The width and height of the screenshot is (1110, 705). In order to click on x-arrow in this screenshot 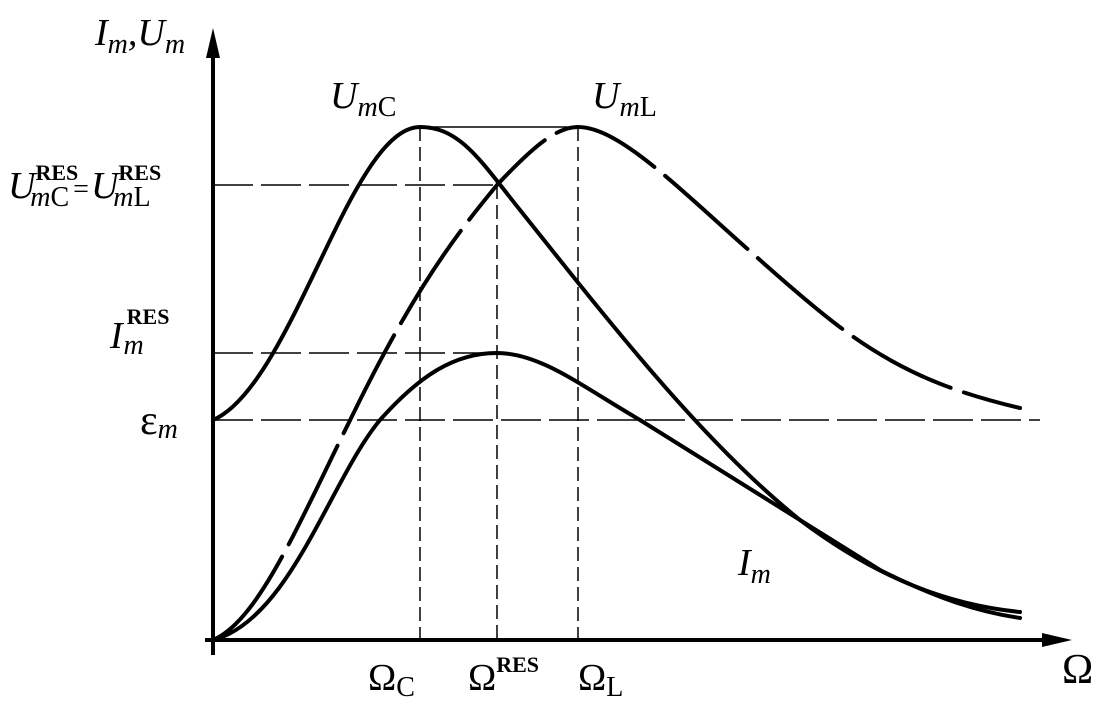, I will do `click(1057, 640)`.